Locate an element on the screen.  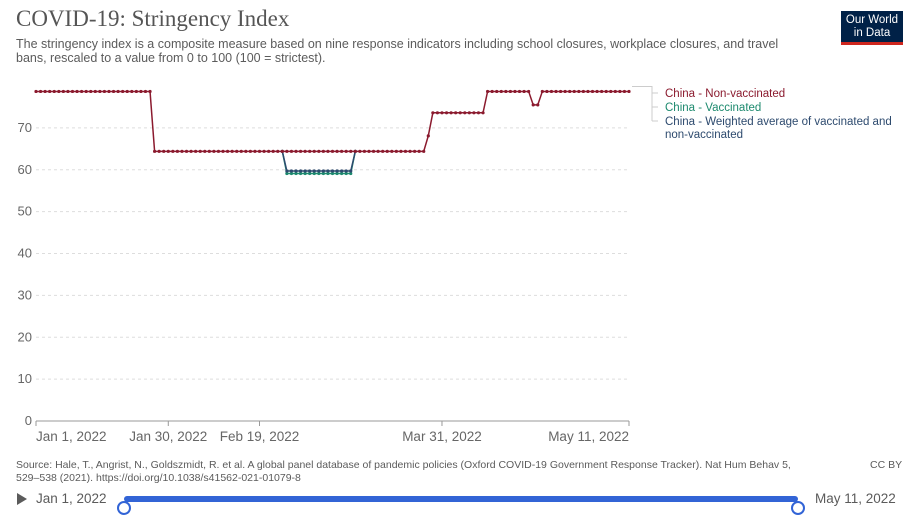
x-tick-label: Jan 1, 2022 is located at coordinates (71, 436).